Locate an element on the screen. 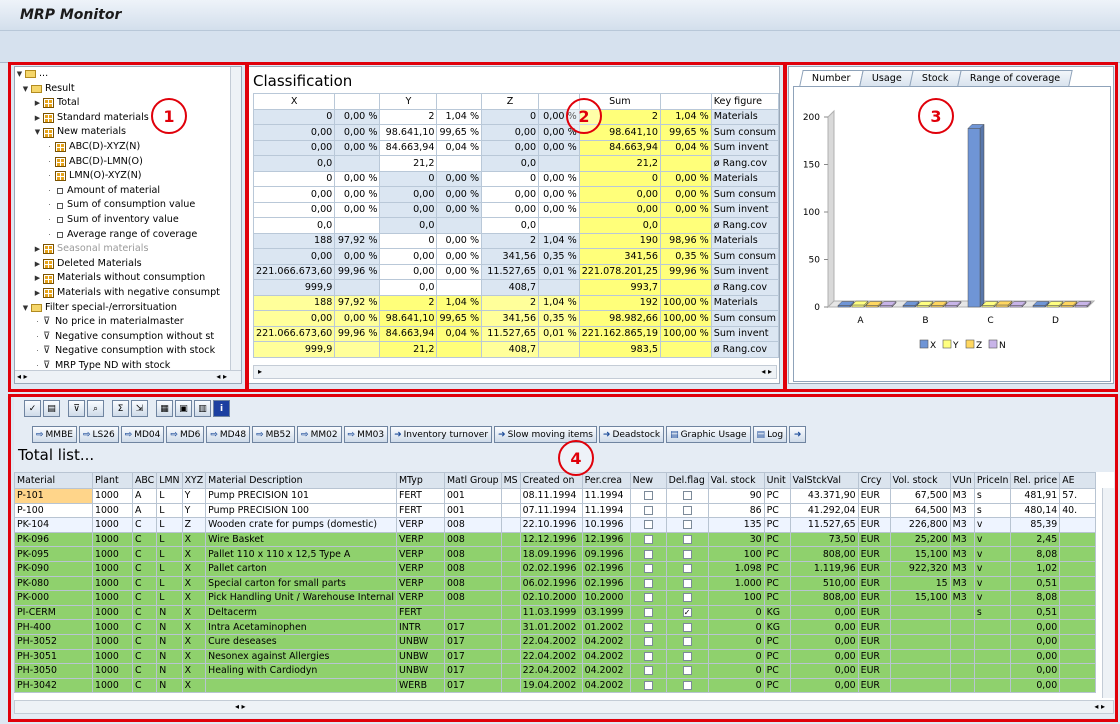  tree-item: · Sum of consumption value is located at coordinates (128, 205).